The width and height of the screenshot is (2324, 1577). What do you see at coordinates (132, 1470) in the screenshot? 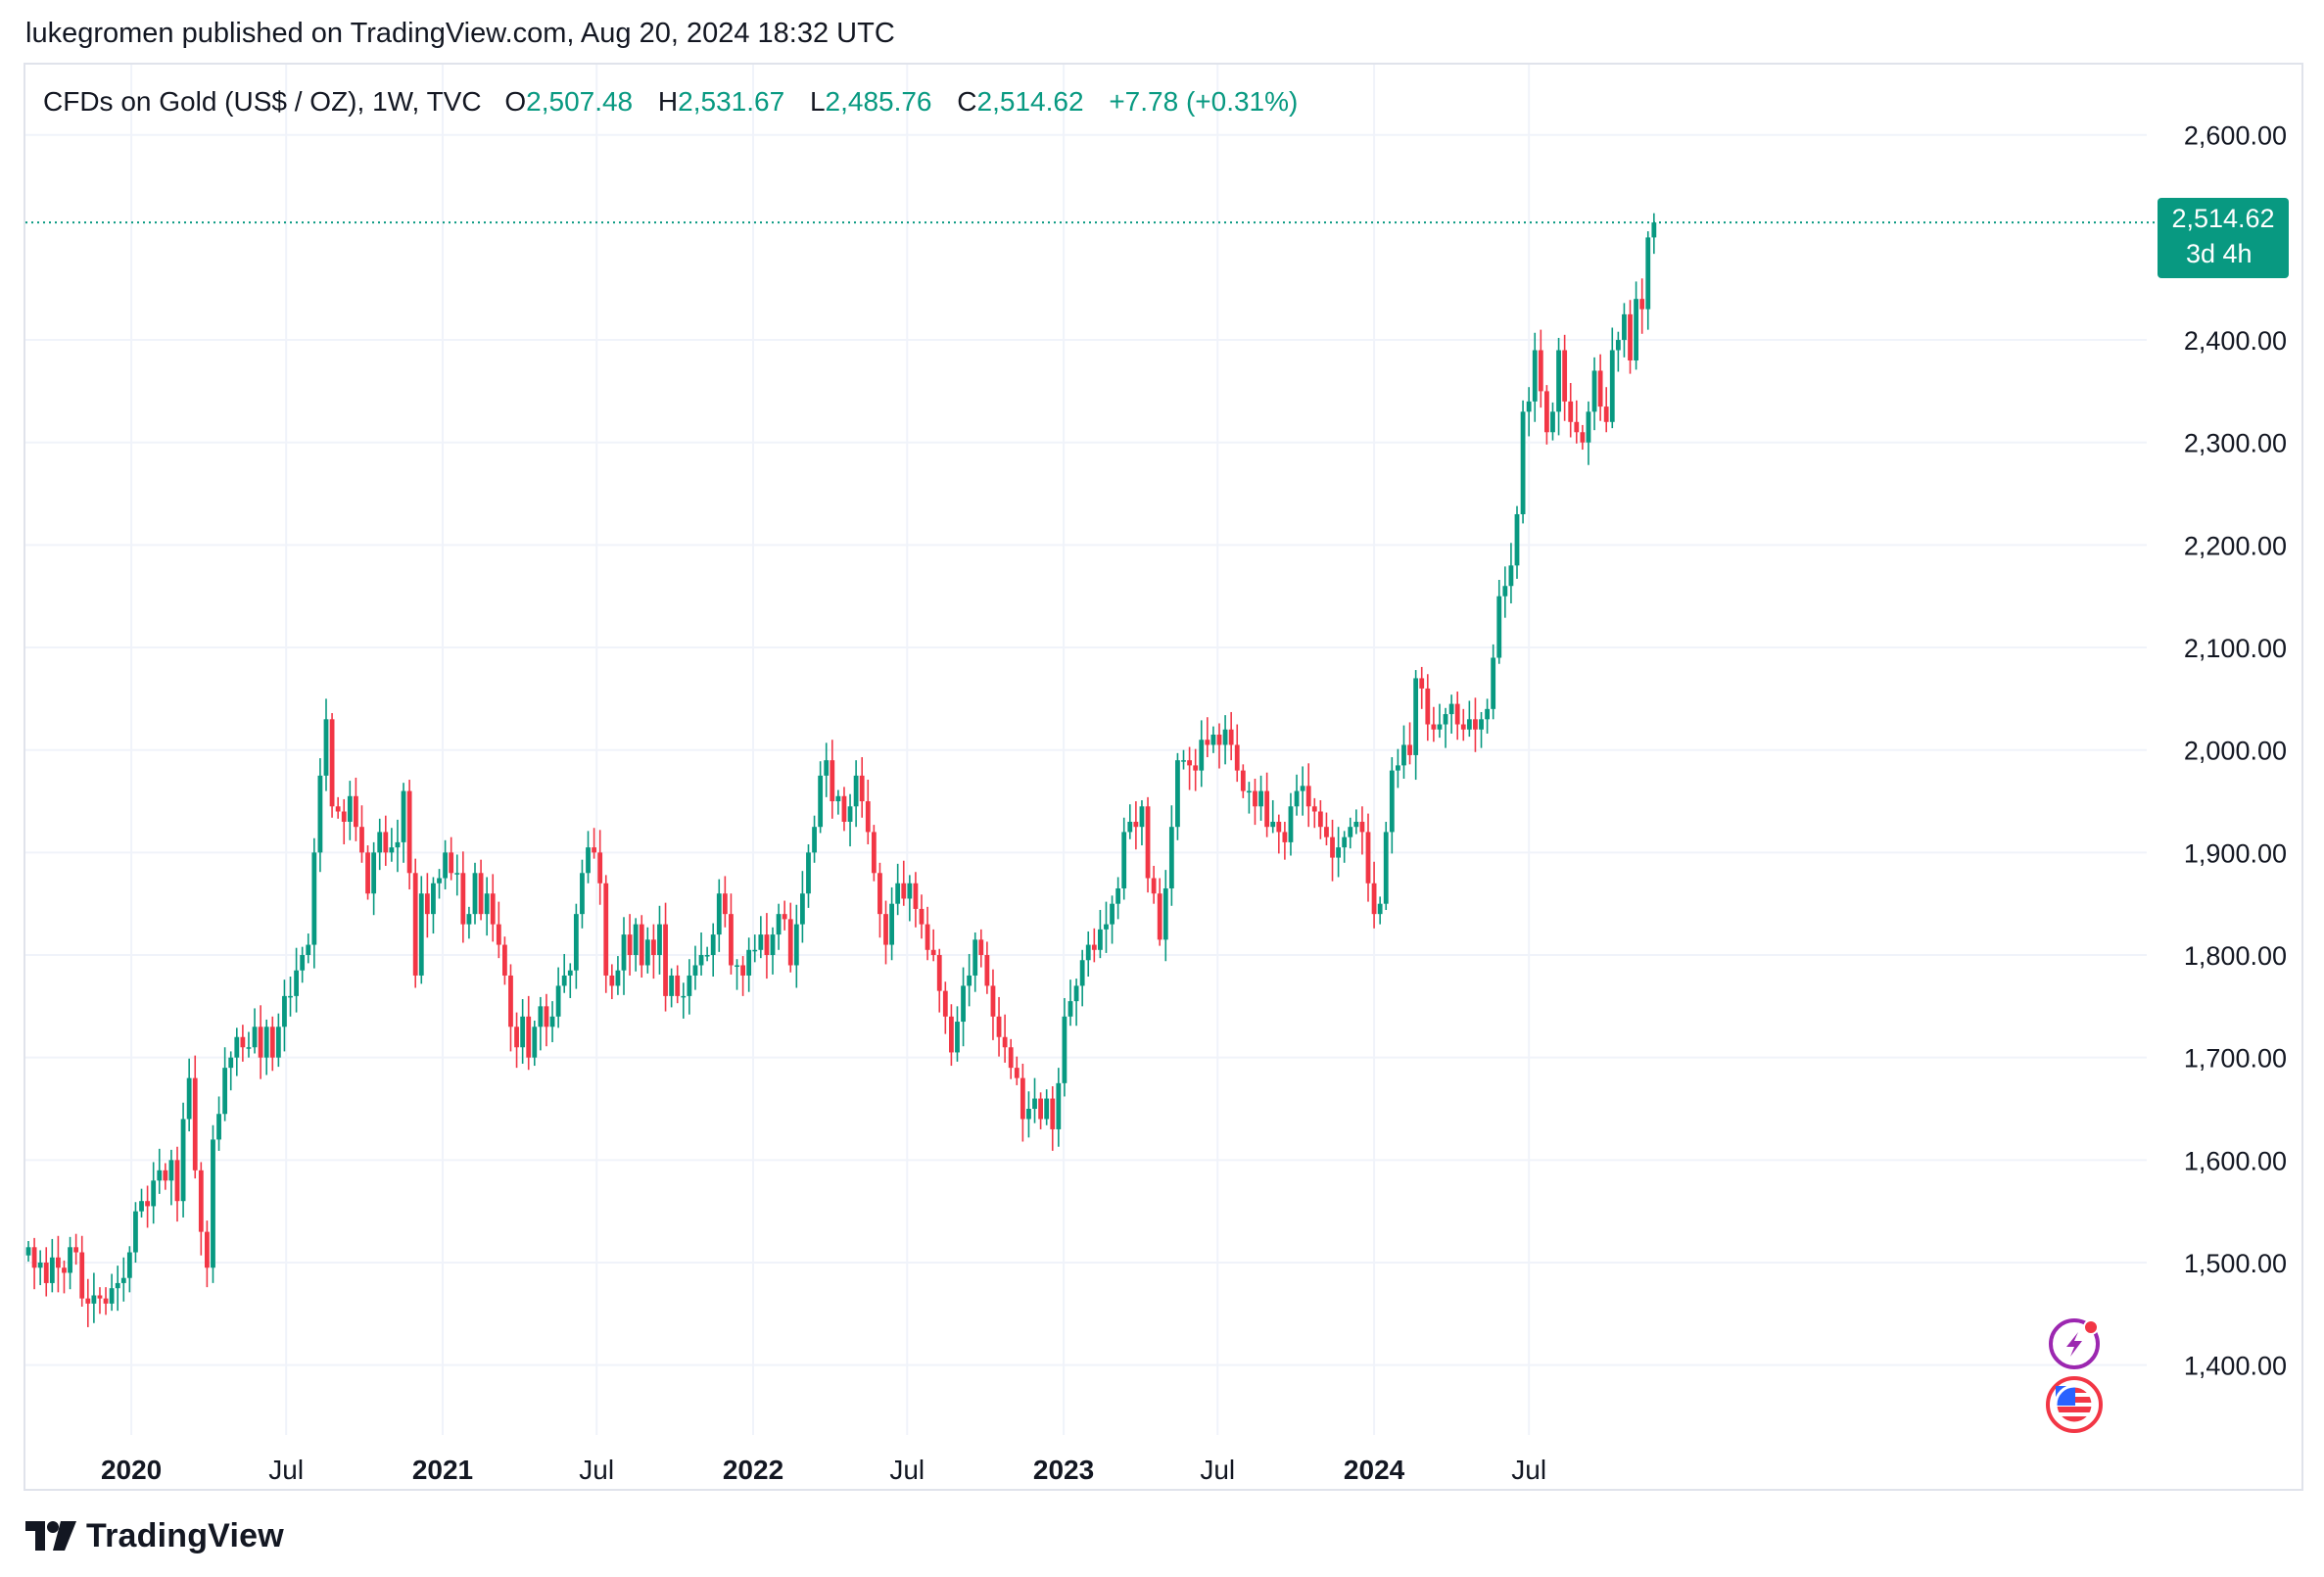
I see `x-tick-label: 2020` at bounding box center [132, 1470].